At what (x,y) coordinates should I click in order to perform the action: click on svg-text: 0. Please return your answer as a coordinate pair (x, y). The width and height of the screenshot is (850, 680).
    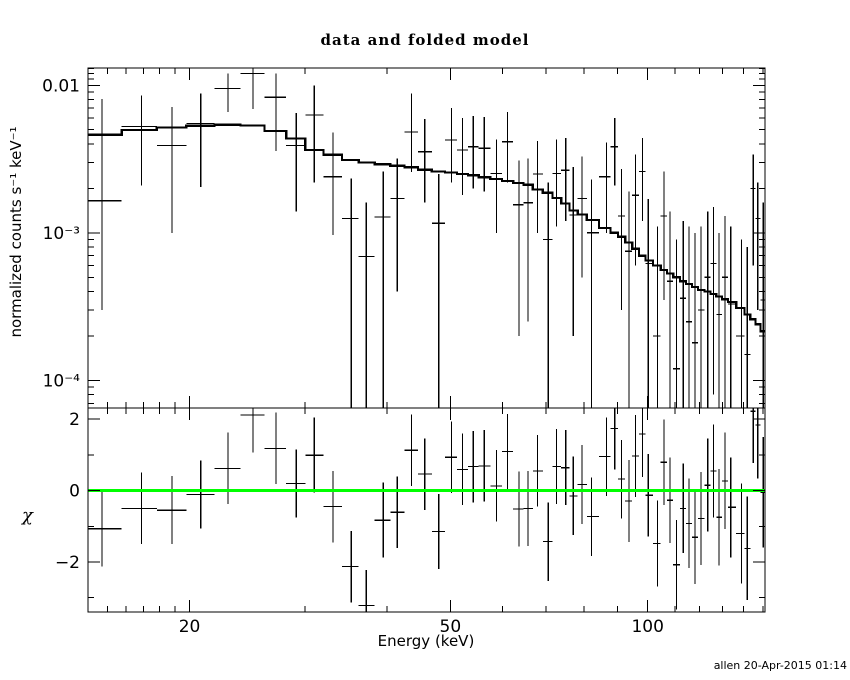
    Looking at the image, I should click on (74, 492).